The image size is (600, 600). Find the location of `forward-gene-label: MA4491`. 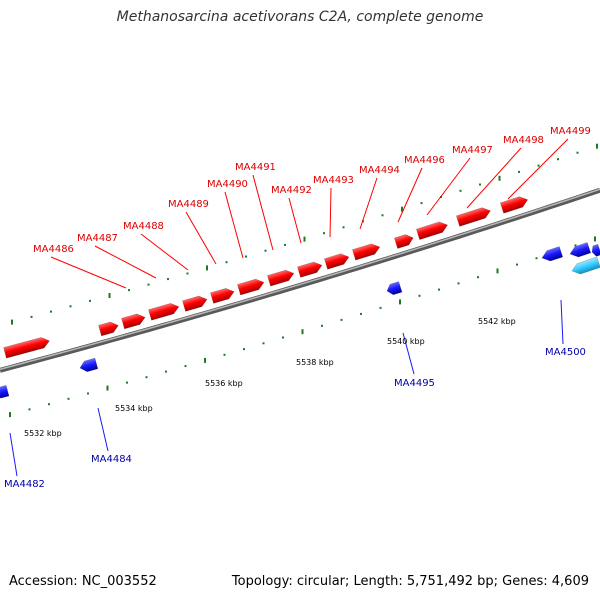

forward-gene-label: MA4491 is located at coordinates (255, 167).